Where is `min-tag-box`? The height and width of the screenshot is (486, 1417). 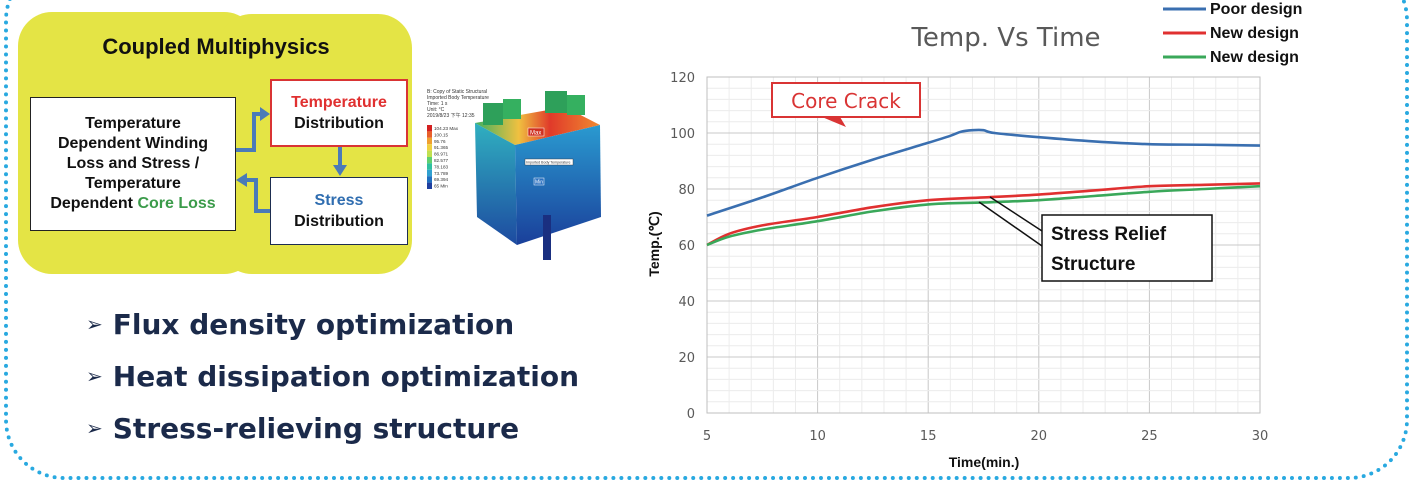 min-tag-box is located at coordinates (539, 181).